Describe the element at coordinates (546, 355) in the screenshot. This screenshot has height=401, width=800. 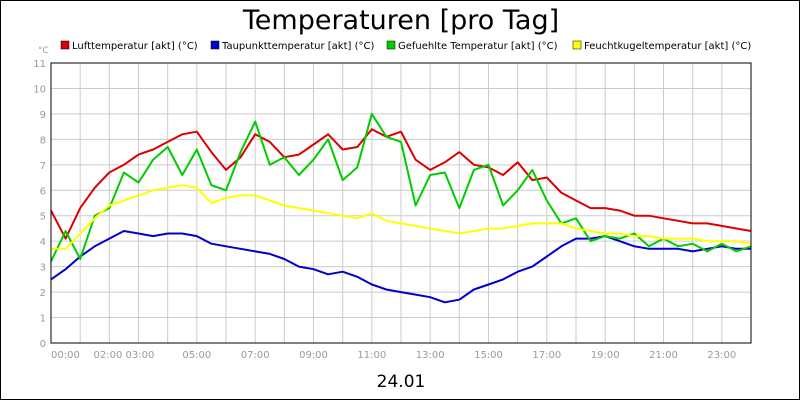
I see `x-tick-label: 17:00` at that location.